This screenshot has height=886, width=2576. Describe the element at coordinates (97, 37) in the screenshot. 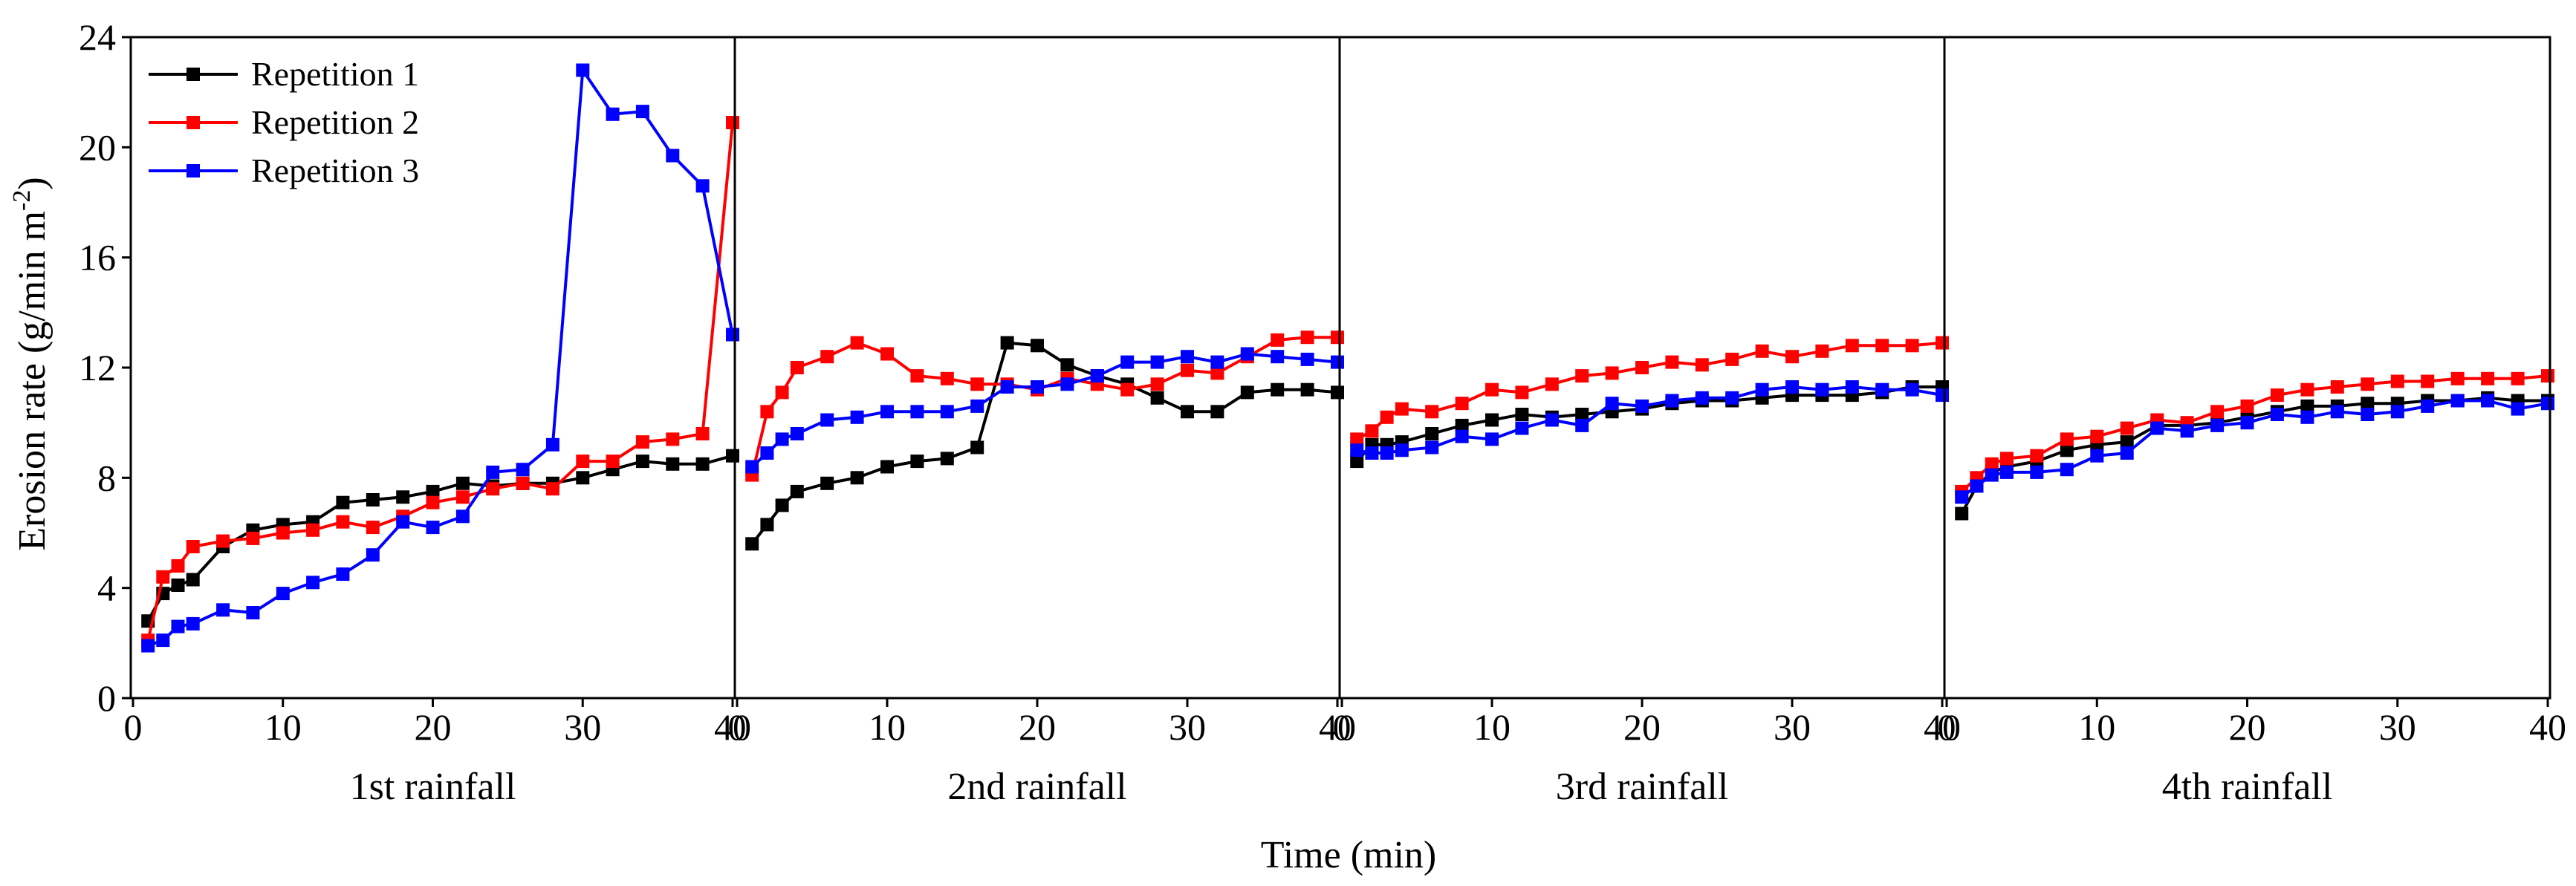

I see `y-tick-label: 24` at that location.